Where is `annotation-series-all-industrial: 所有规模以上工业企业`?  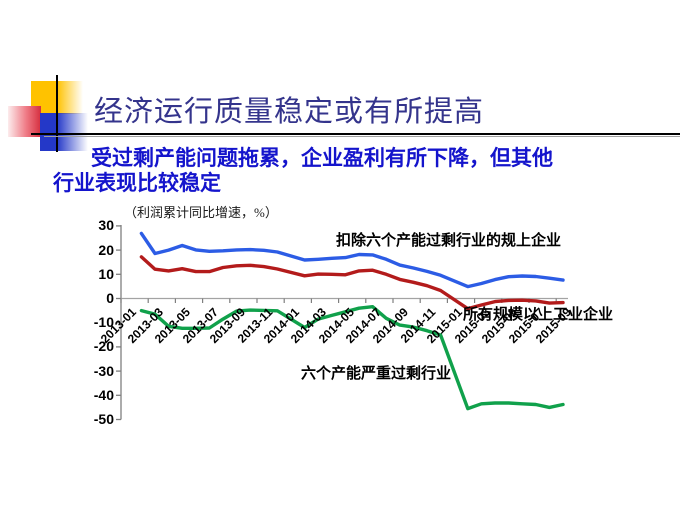 annotation-series-all-industrial: 所有规模以上工业企业 is located at coordinates (538, 315).